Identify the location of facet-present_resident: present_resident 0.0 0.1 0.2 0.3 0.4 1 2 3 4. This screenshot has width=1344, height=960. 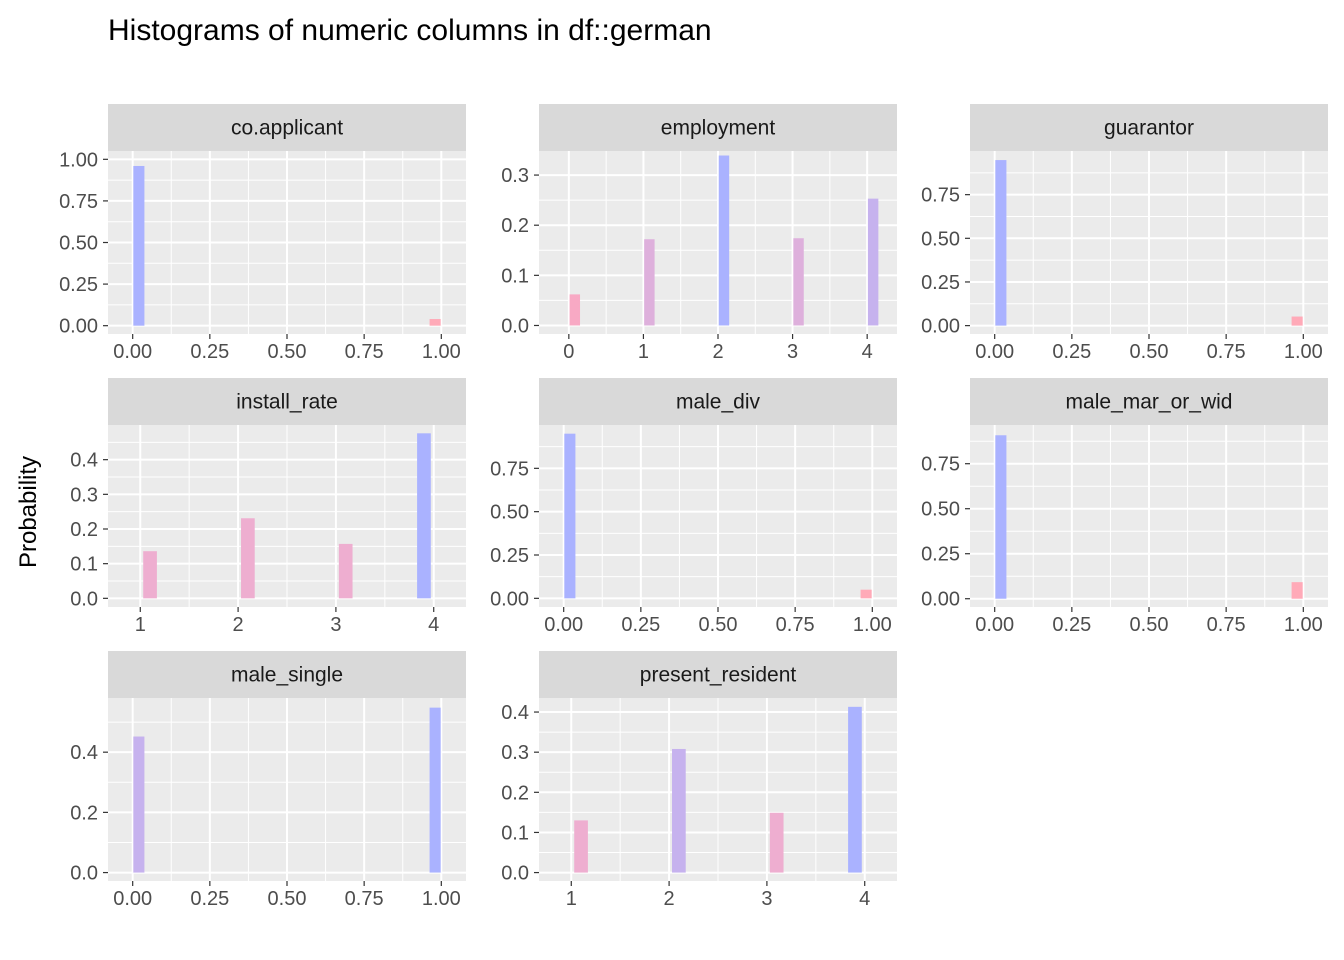
(699, 780).